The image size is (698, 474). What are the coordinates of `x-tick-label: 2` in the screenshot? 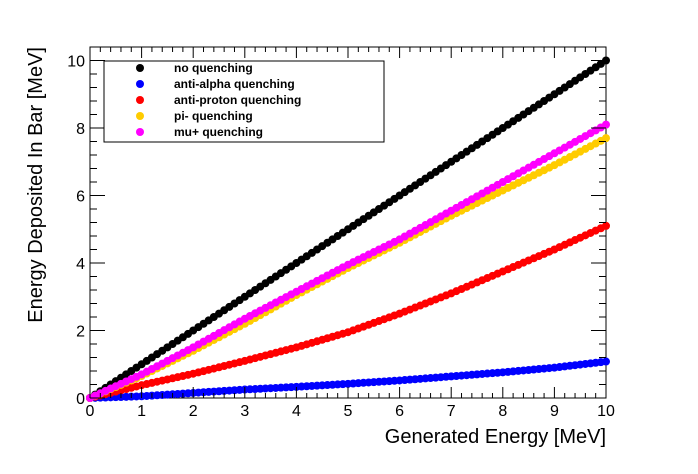 It's located at (193, 411).